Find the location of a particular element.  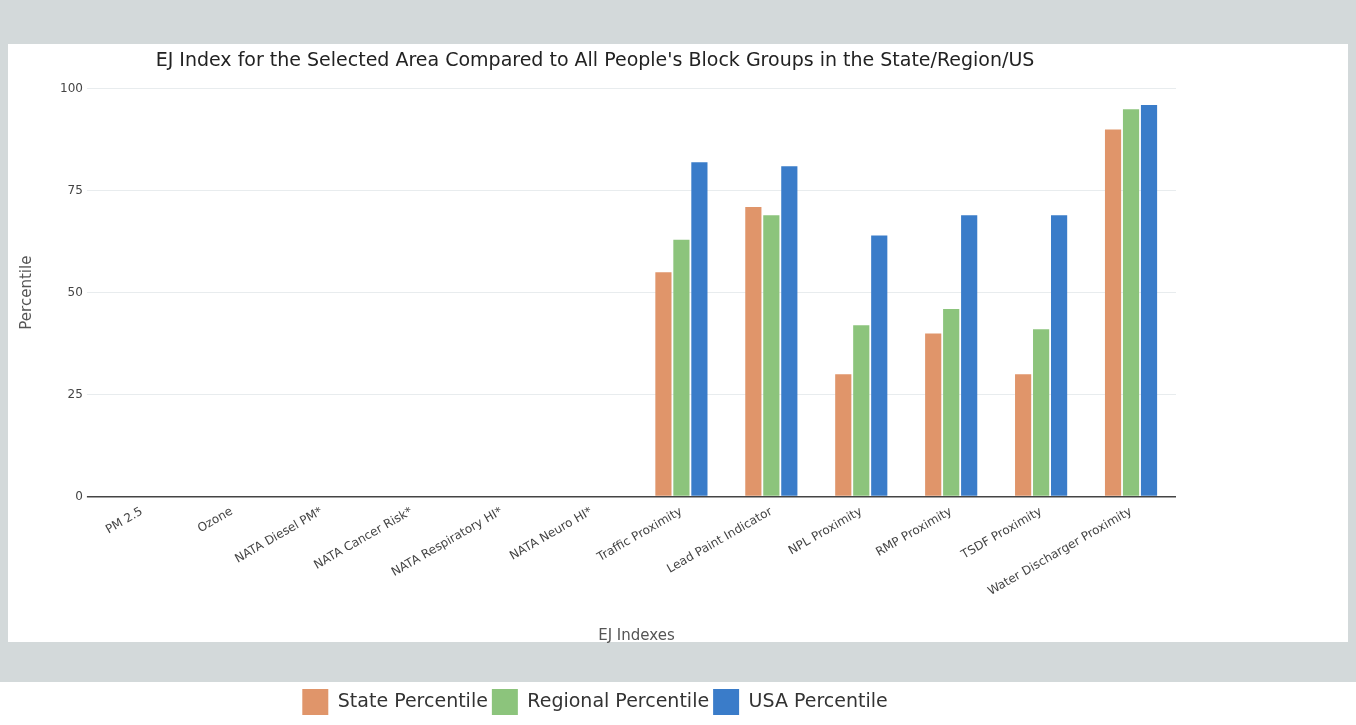

y-tick-label: 50 is located at coordinates (75, 291).